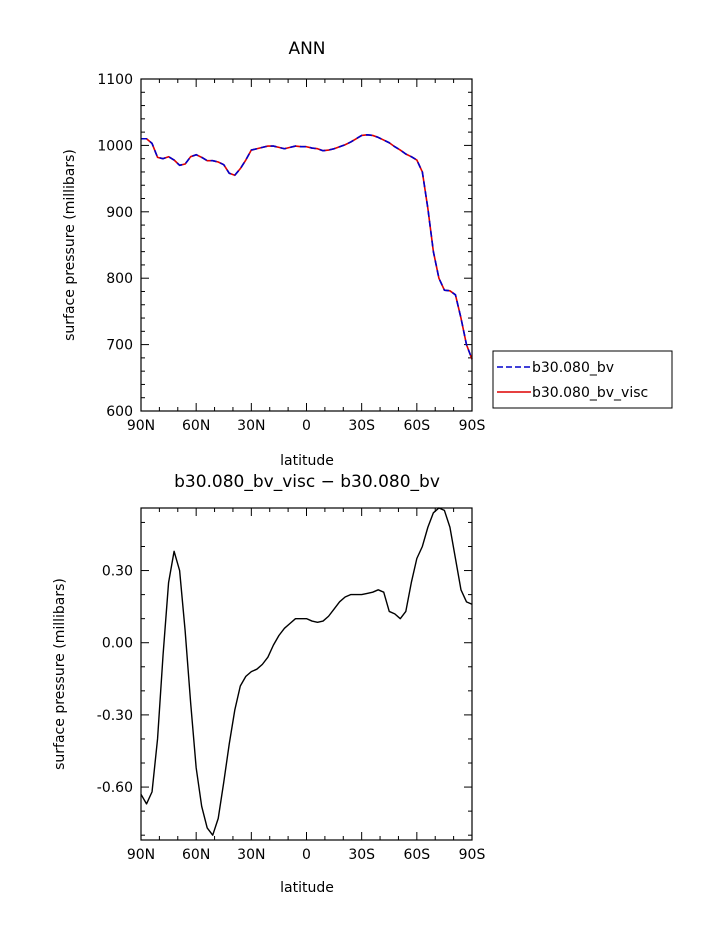 This screenshot has height=935, width=723. Describe the element at coordinates (117, 644) in the screenshot. I see `bottom-y-tick-label: 0.00` at that location.